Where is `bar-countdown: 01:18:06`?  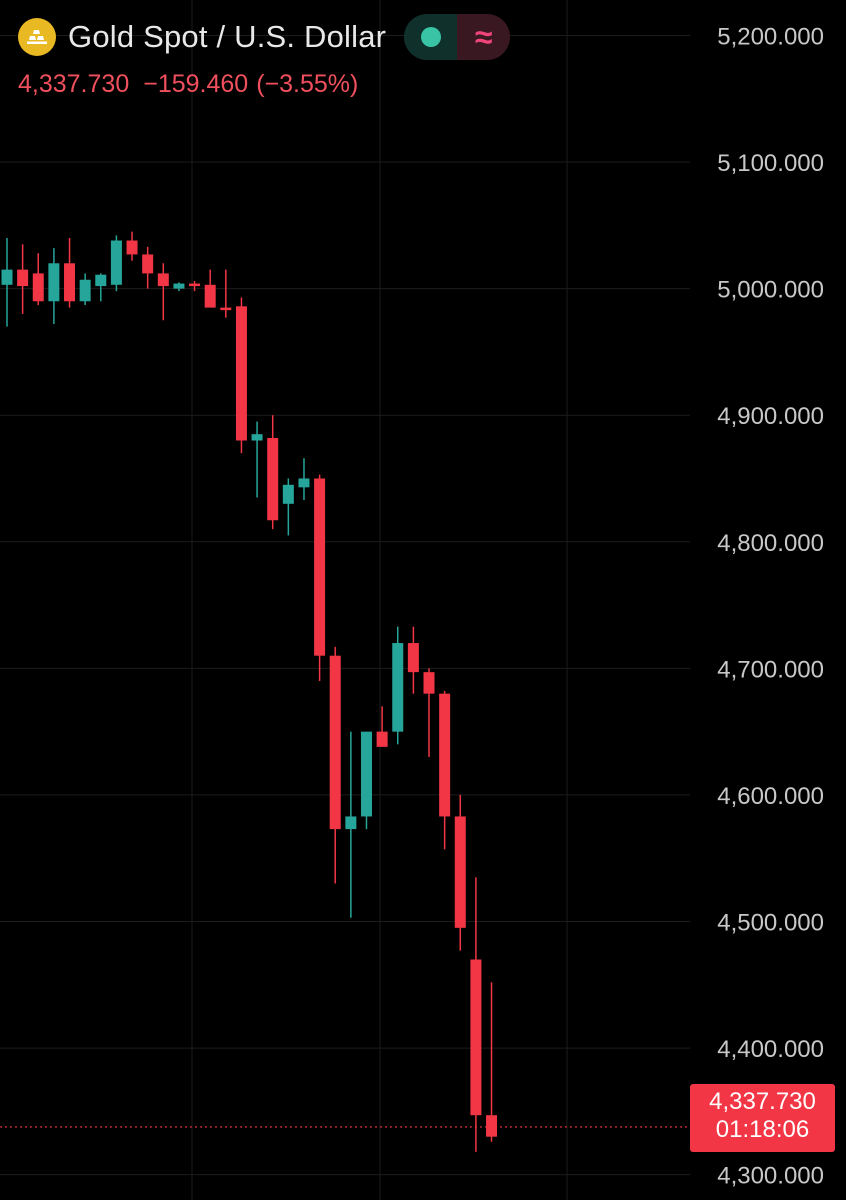 bar-countdown: 01:18:06 is located at coordinates (762, 1129).